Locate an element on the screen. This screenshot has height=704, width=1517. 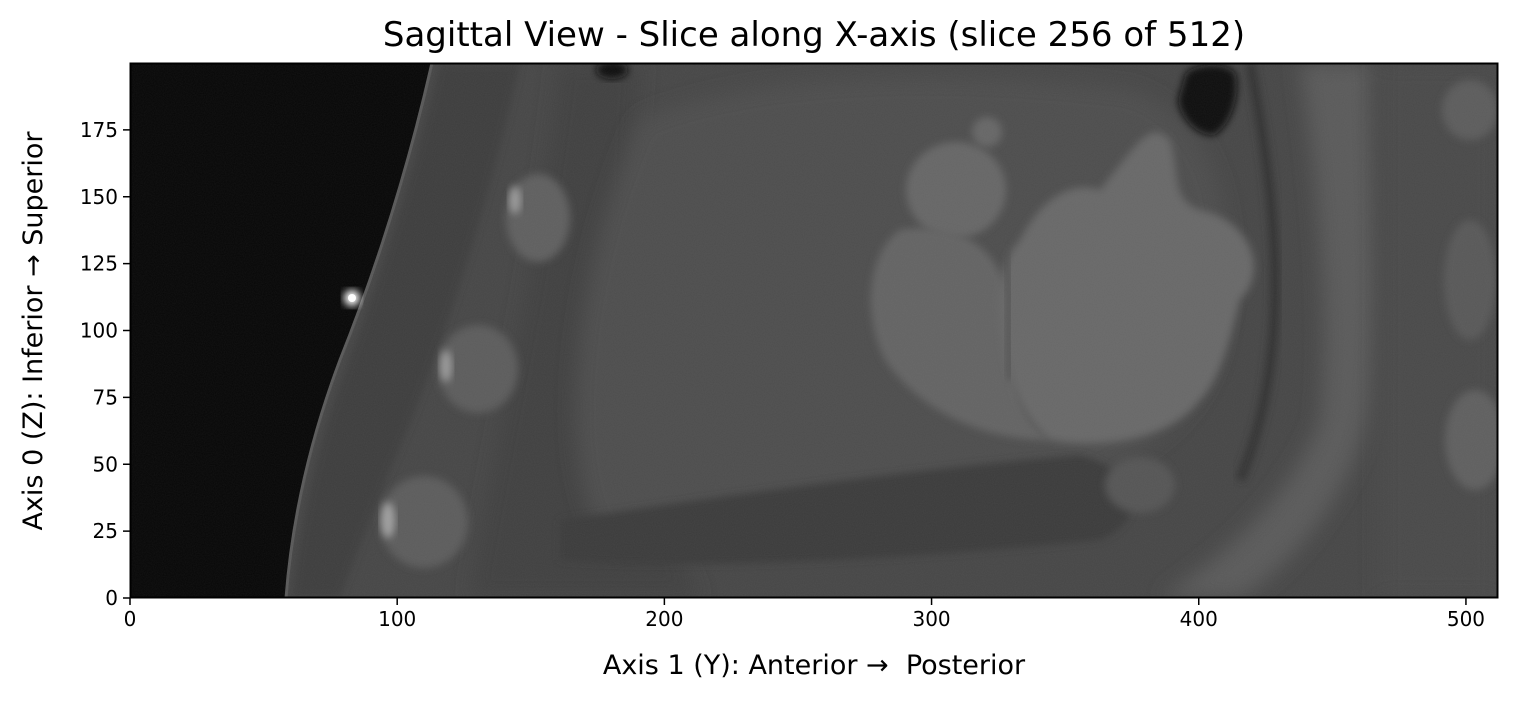
y-tick-label: 175 is located at coordinates (99, 130).